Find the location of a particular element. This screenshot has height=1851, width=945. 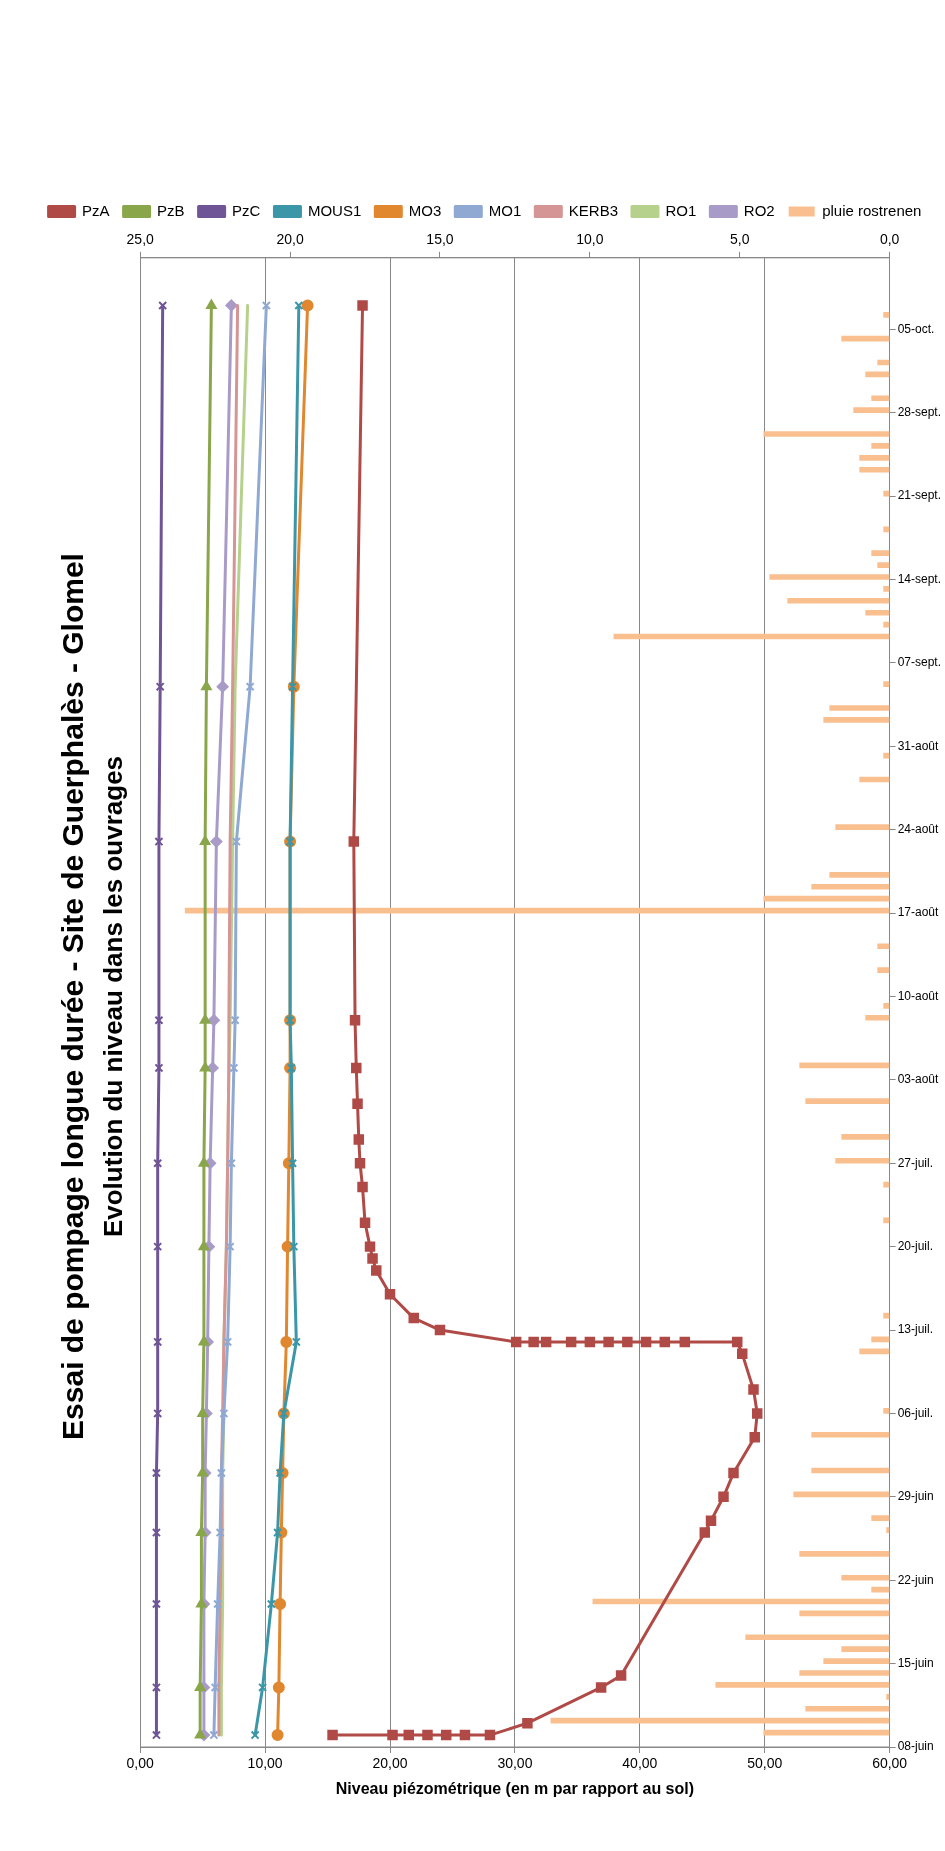

legend-label: PzA is located at coordinates (96, 210).